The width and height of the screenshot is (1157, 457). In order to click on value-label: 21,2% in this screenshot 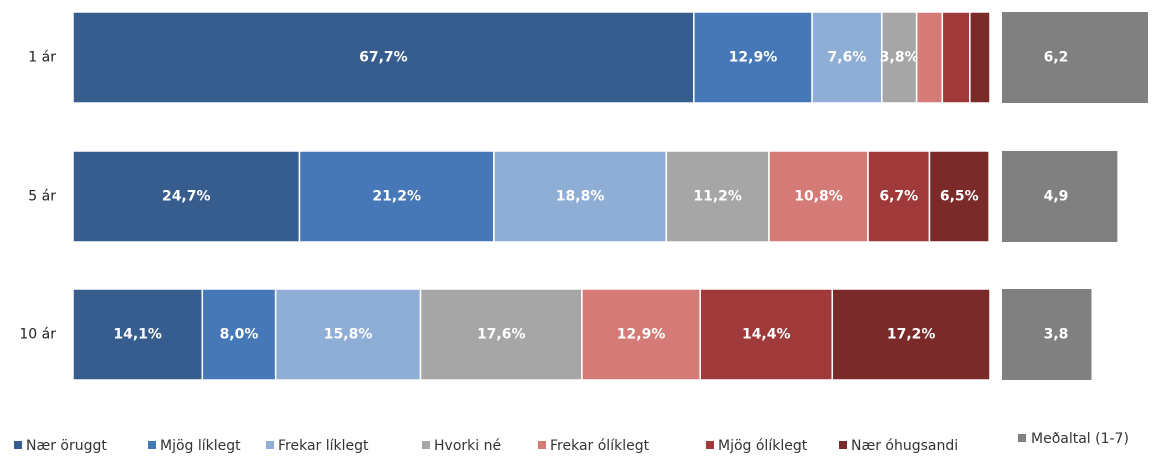, I will do `click(396, 197)`.